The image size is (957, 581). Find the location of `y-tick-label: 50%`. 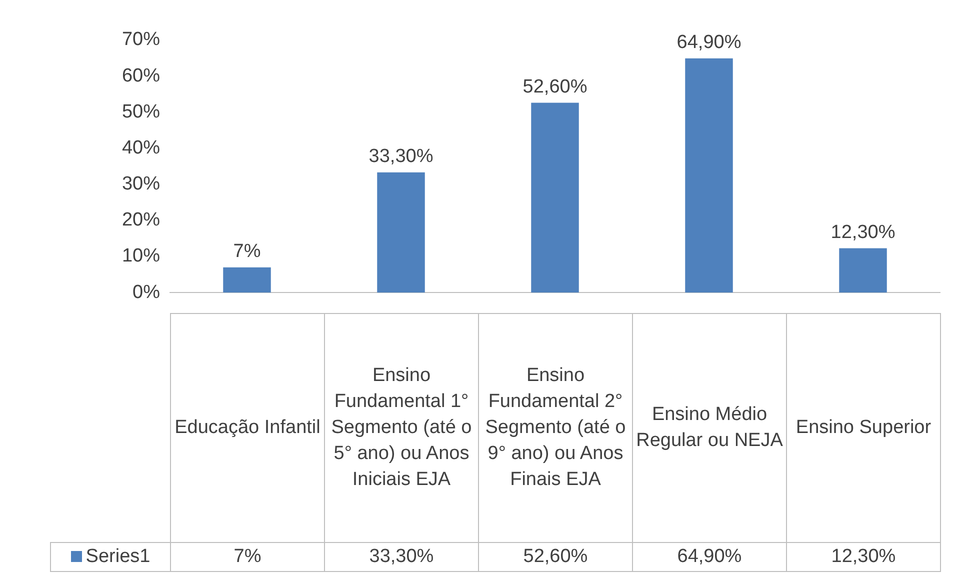

y-tick-label: 50% is located at coordinates (141, 111).